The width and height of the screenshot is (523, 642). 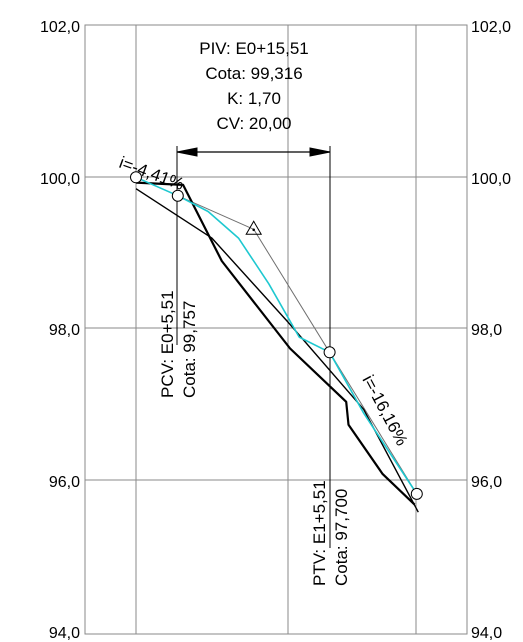 What do you see at coordinates (330, 533) in the screenshot?
I see `ptv-annotation: PTV: E1+5,51 Cota: 97,700` at bounding box center [330, 533].